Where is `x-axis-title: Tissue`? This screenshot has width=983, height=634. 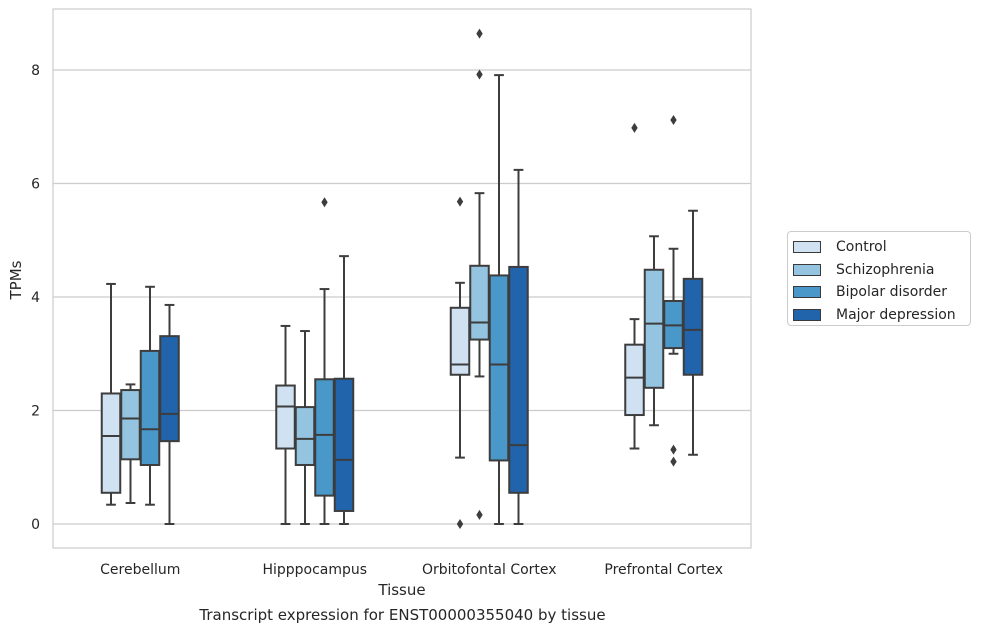
x-axis-title: Tissue is located at coordinates (401, 590).